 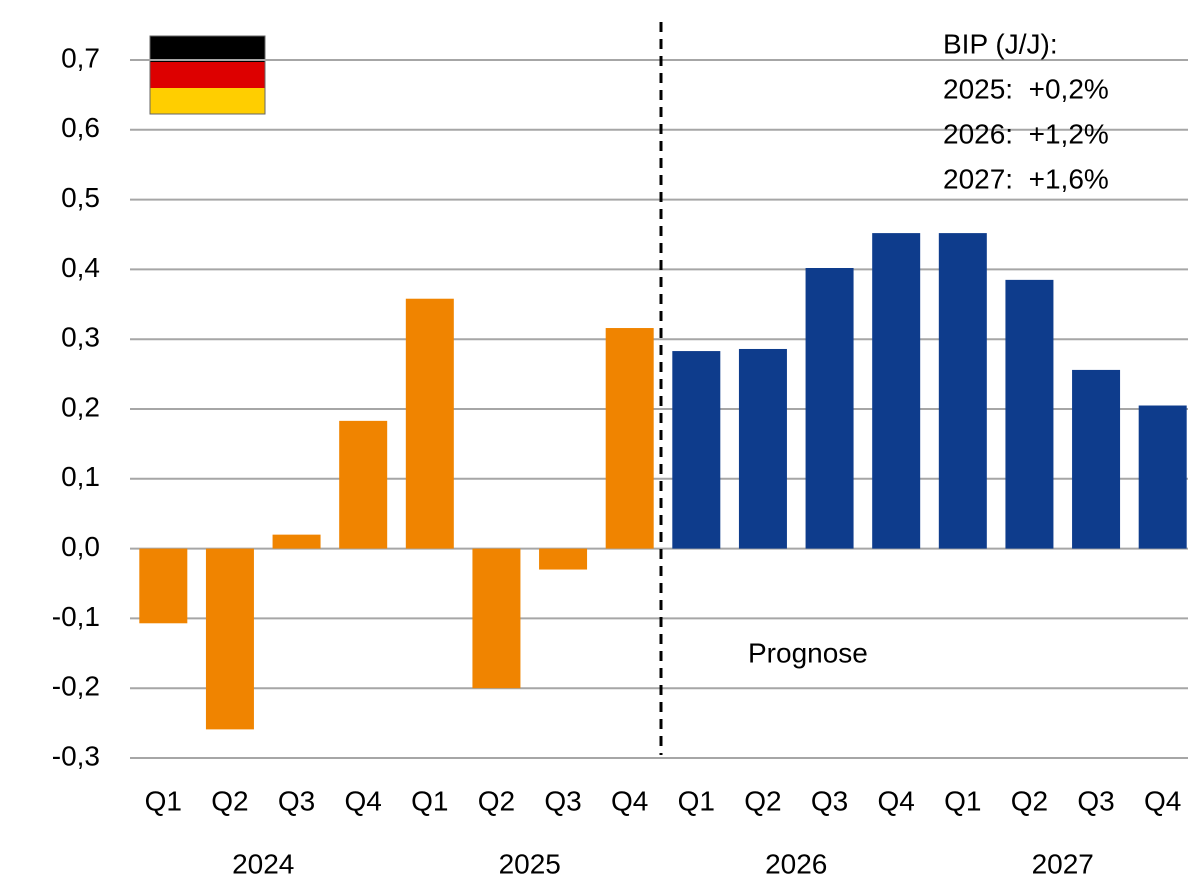 What do you see at coordinates (1000, 43) in the screenshot?
I see `annotation: BIP (J/J):` at bounding box center [1000, 43].